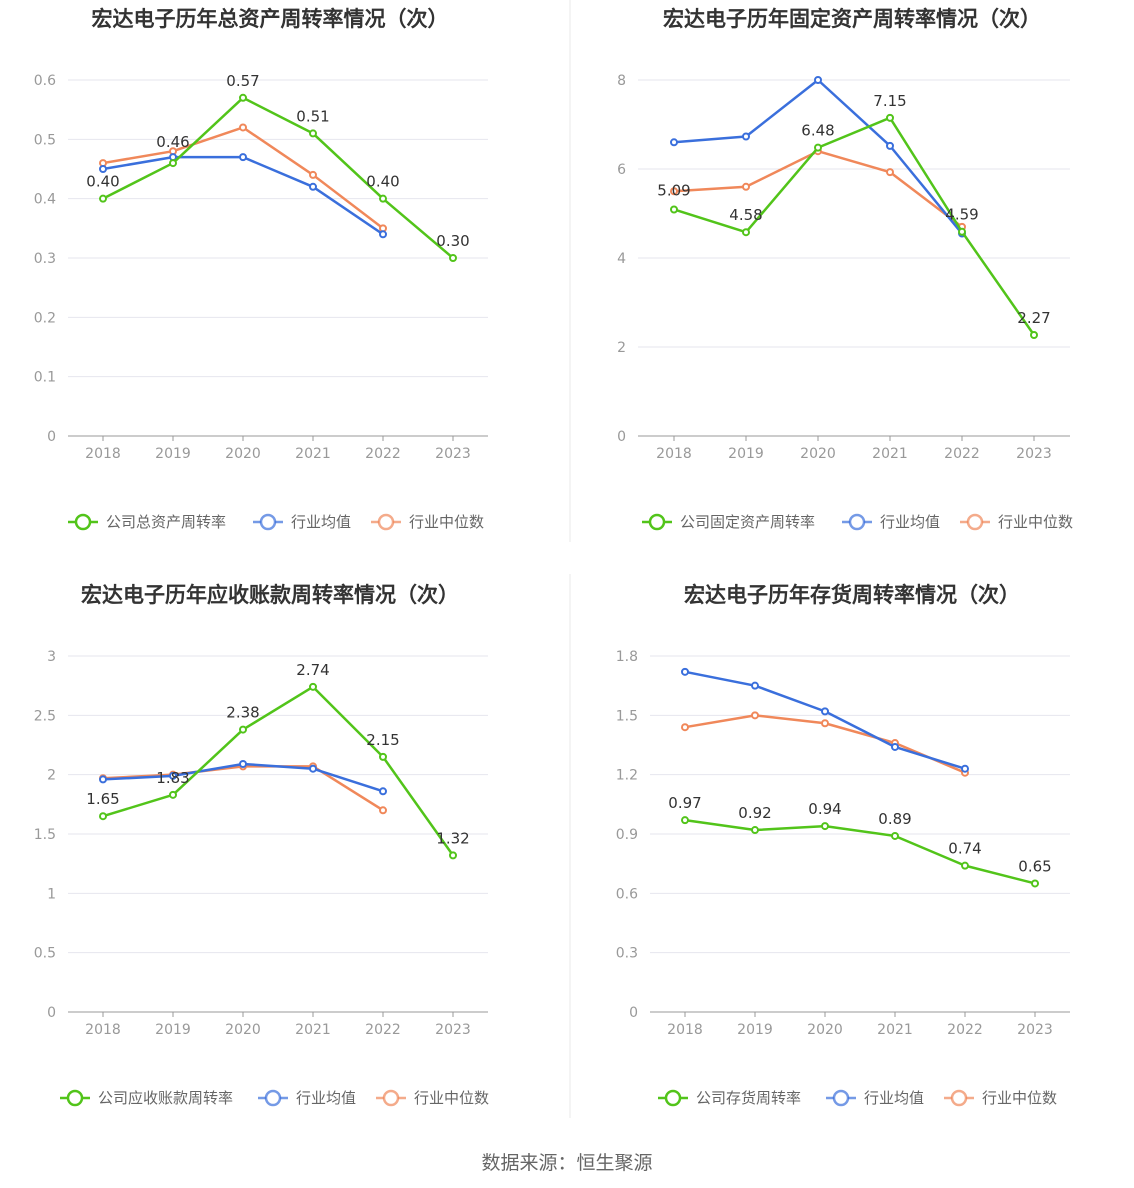 The image size is (1134, 1188). What do you see at coordinates (621, 259) in the screenshot?
I see `y-tick-label: 4` at bounding box center [621, 259].